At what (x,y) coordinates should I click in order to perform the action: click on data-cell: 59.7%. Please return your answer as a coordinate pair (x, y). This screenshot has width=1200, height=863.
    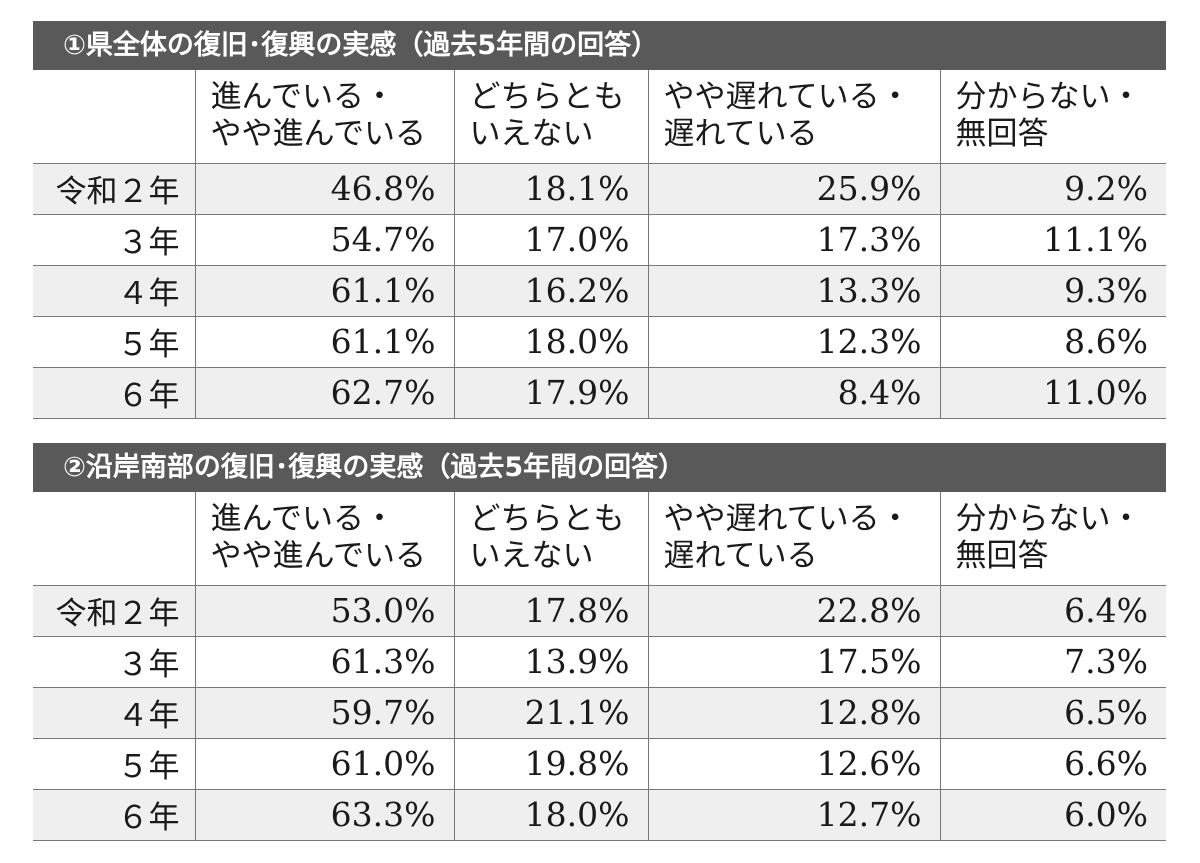
    Looking at the image, I should click on (324, 713).